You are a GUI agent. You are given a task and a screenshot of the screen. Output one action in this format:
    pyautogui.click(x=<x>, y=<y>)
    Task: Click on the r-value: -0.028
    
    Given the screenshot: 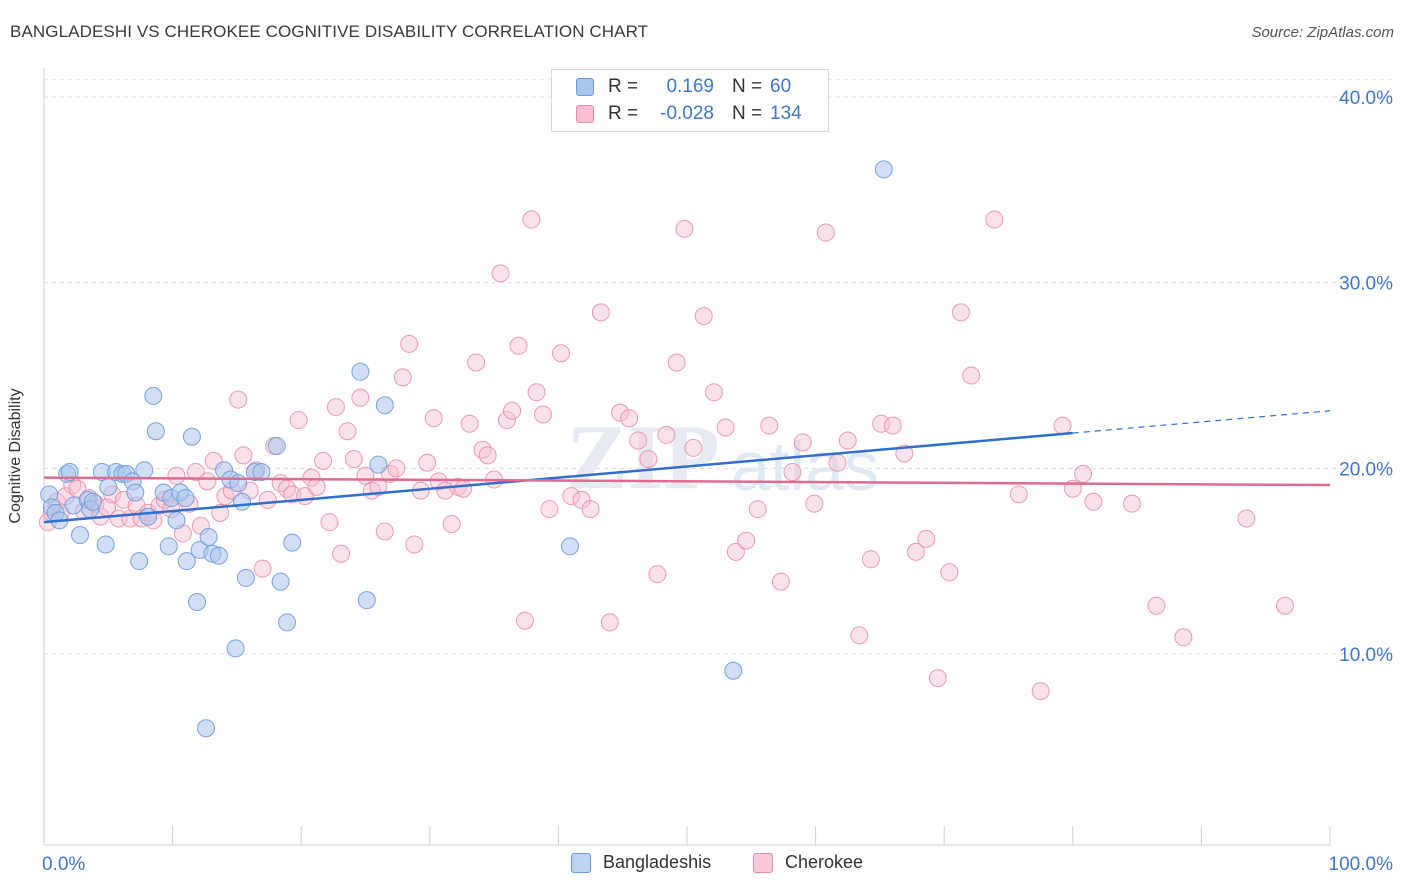 What is the action you would take?
    pyautogui.click(x=687, y=113)
    